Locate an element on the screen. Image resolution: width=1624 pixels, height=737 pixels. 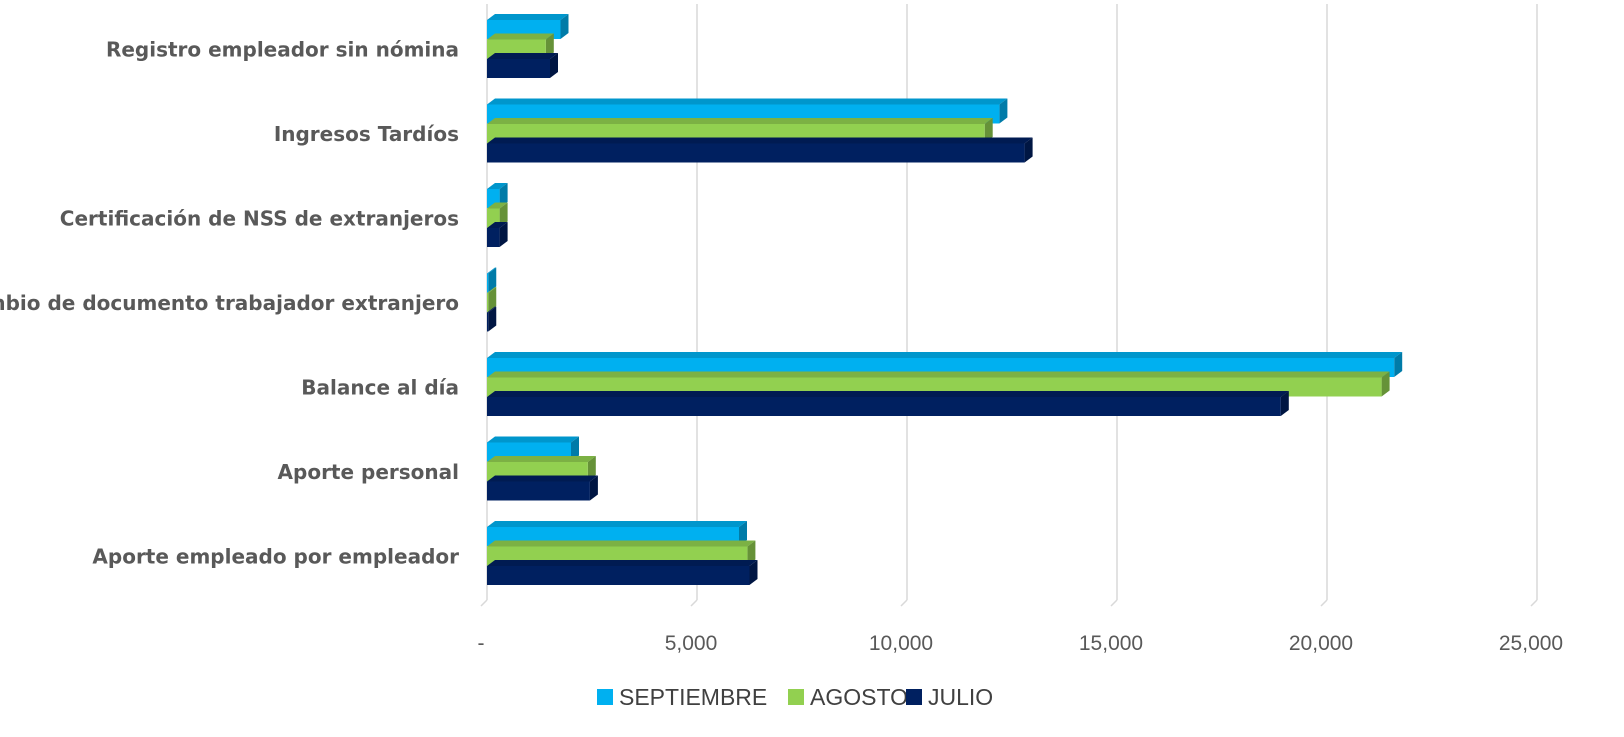
category-label: Aporte empleado por empleador is located at coordinates (275, 556).